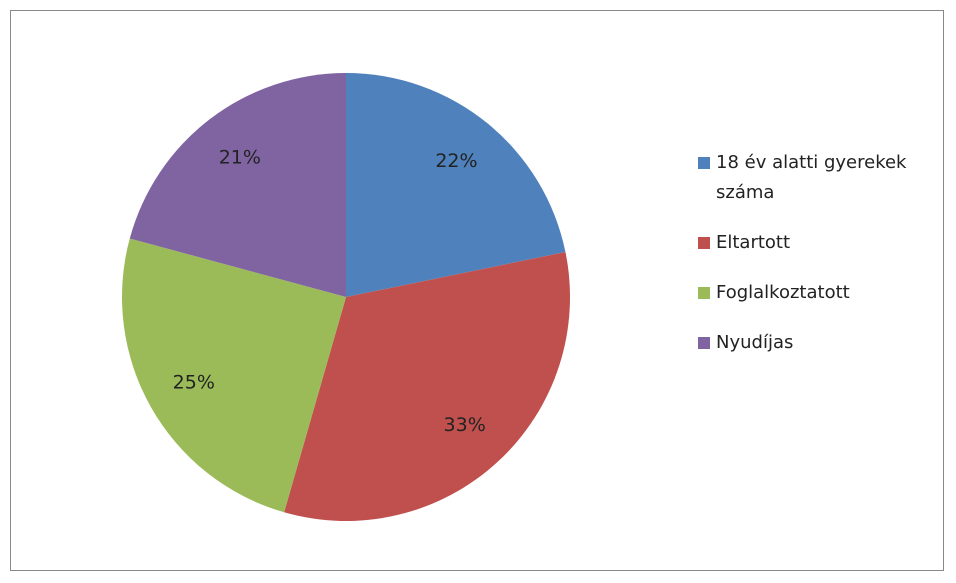  What do you see at coordinates (823, 243) in the screenshot?
I see `legend-item: Eltartott` at bounding box center [823, 243].